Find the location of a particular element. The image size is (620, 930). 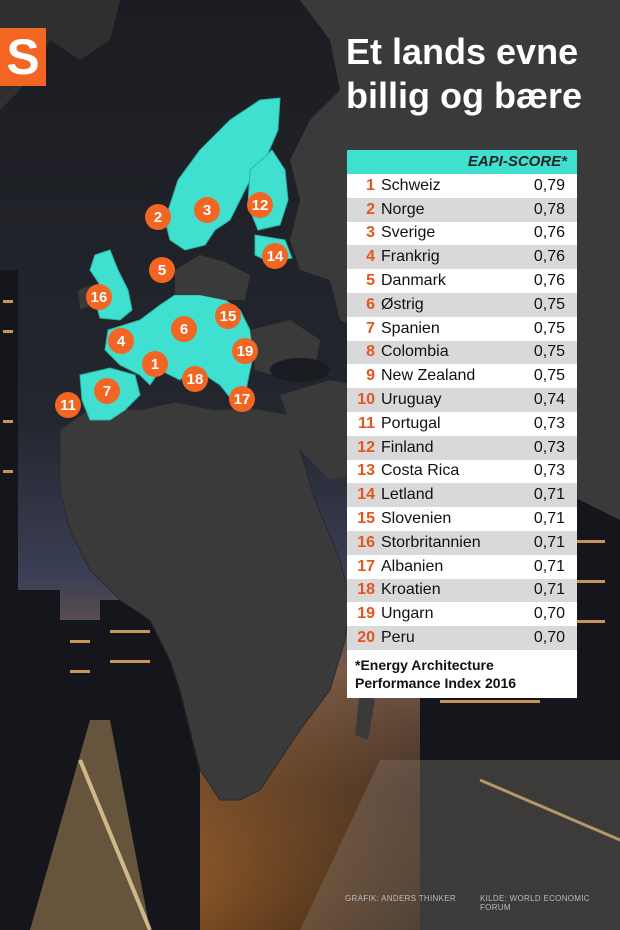

rank-cell: 20 is located at coordinates (366, 638).